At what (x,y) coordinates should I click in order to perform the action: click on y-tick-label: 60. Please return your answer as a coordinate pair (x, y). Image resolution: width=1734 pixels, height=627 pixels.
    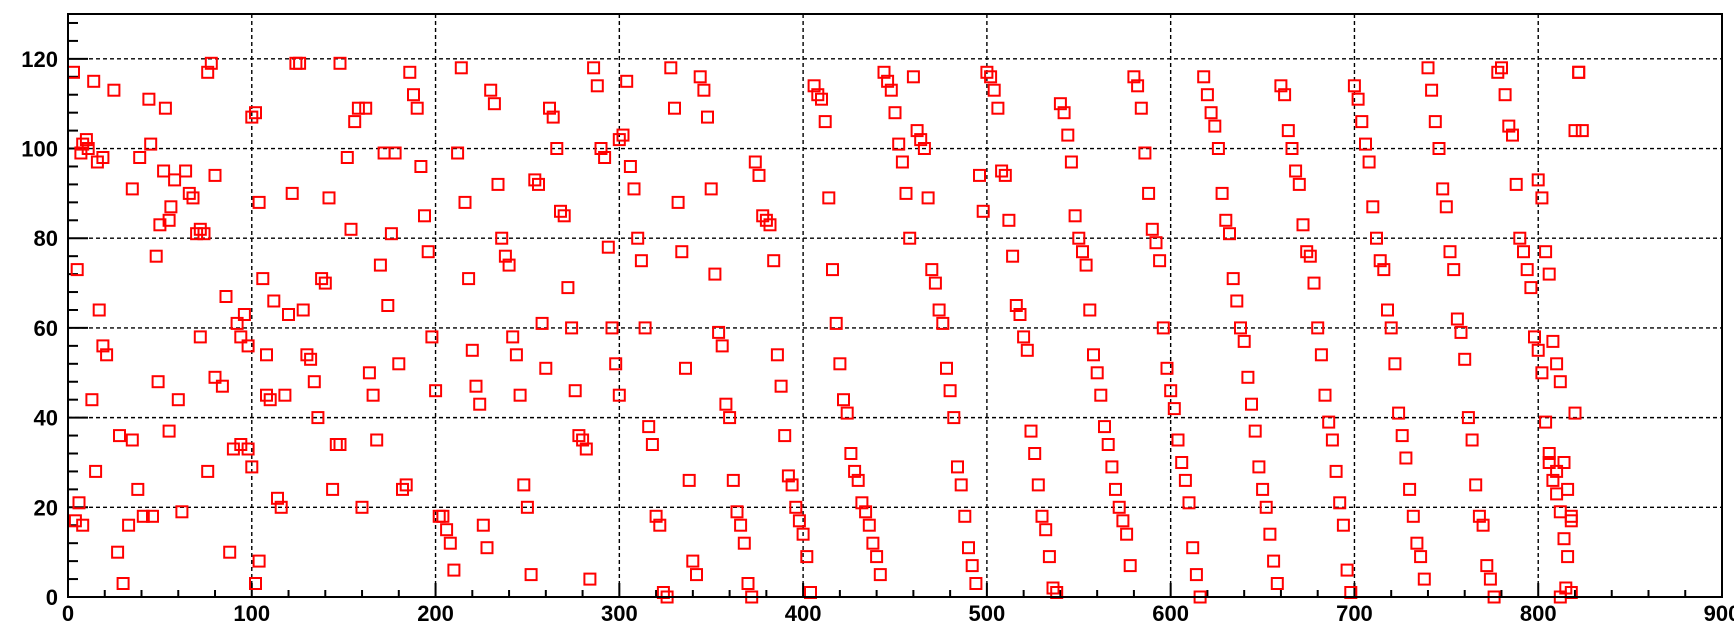
    Looking at the image, I should click on (46, 328).